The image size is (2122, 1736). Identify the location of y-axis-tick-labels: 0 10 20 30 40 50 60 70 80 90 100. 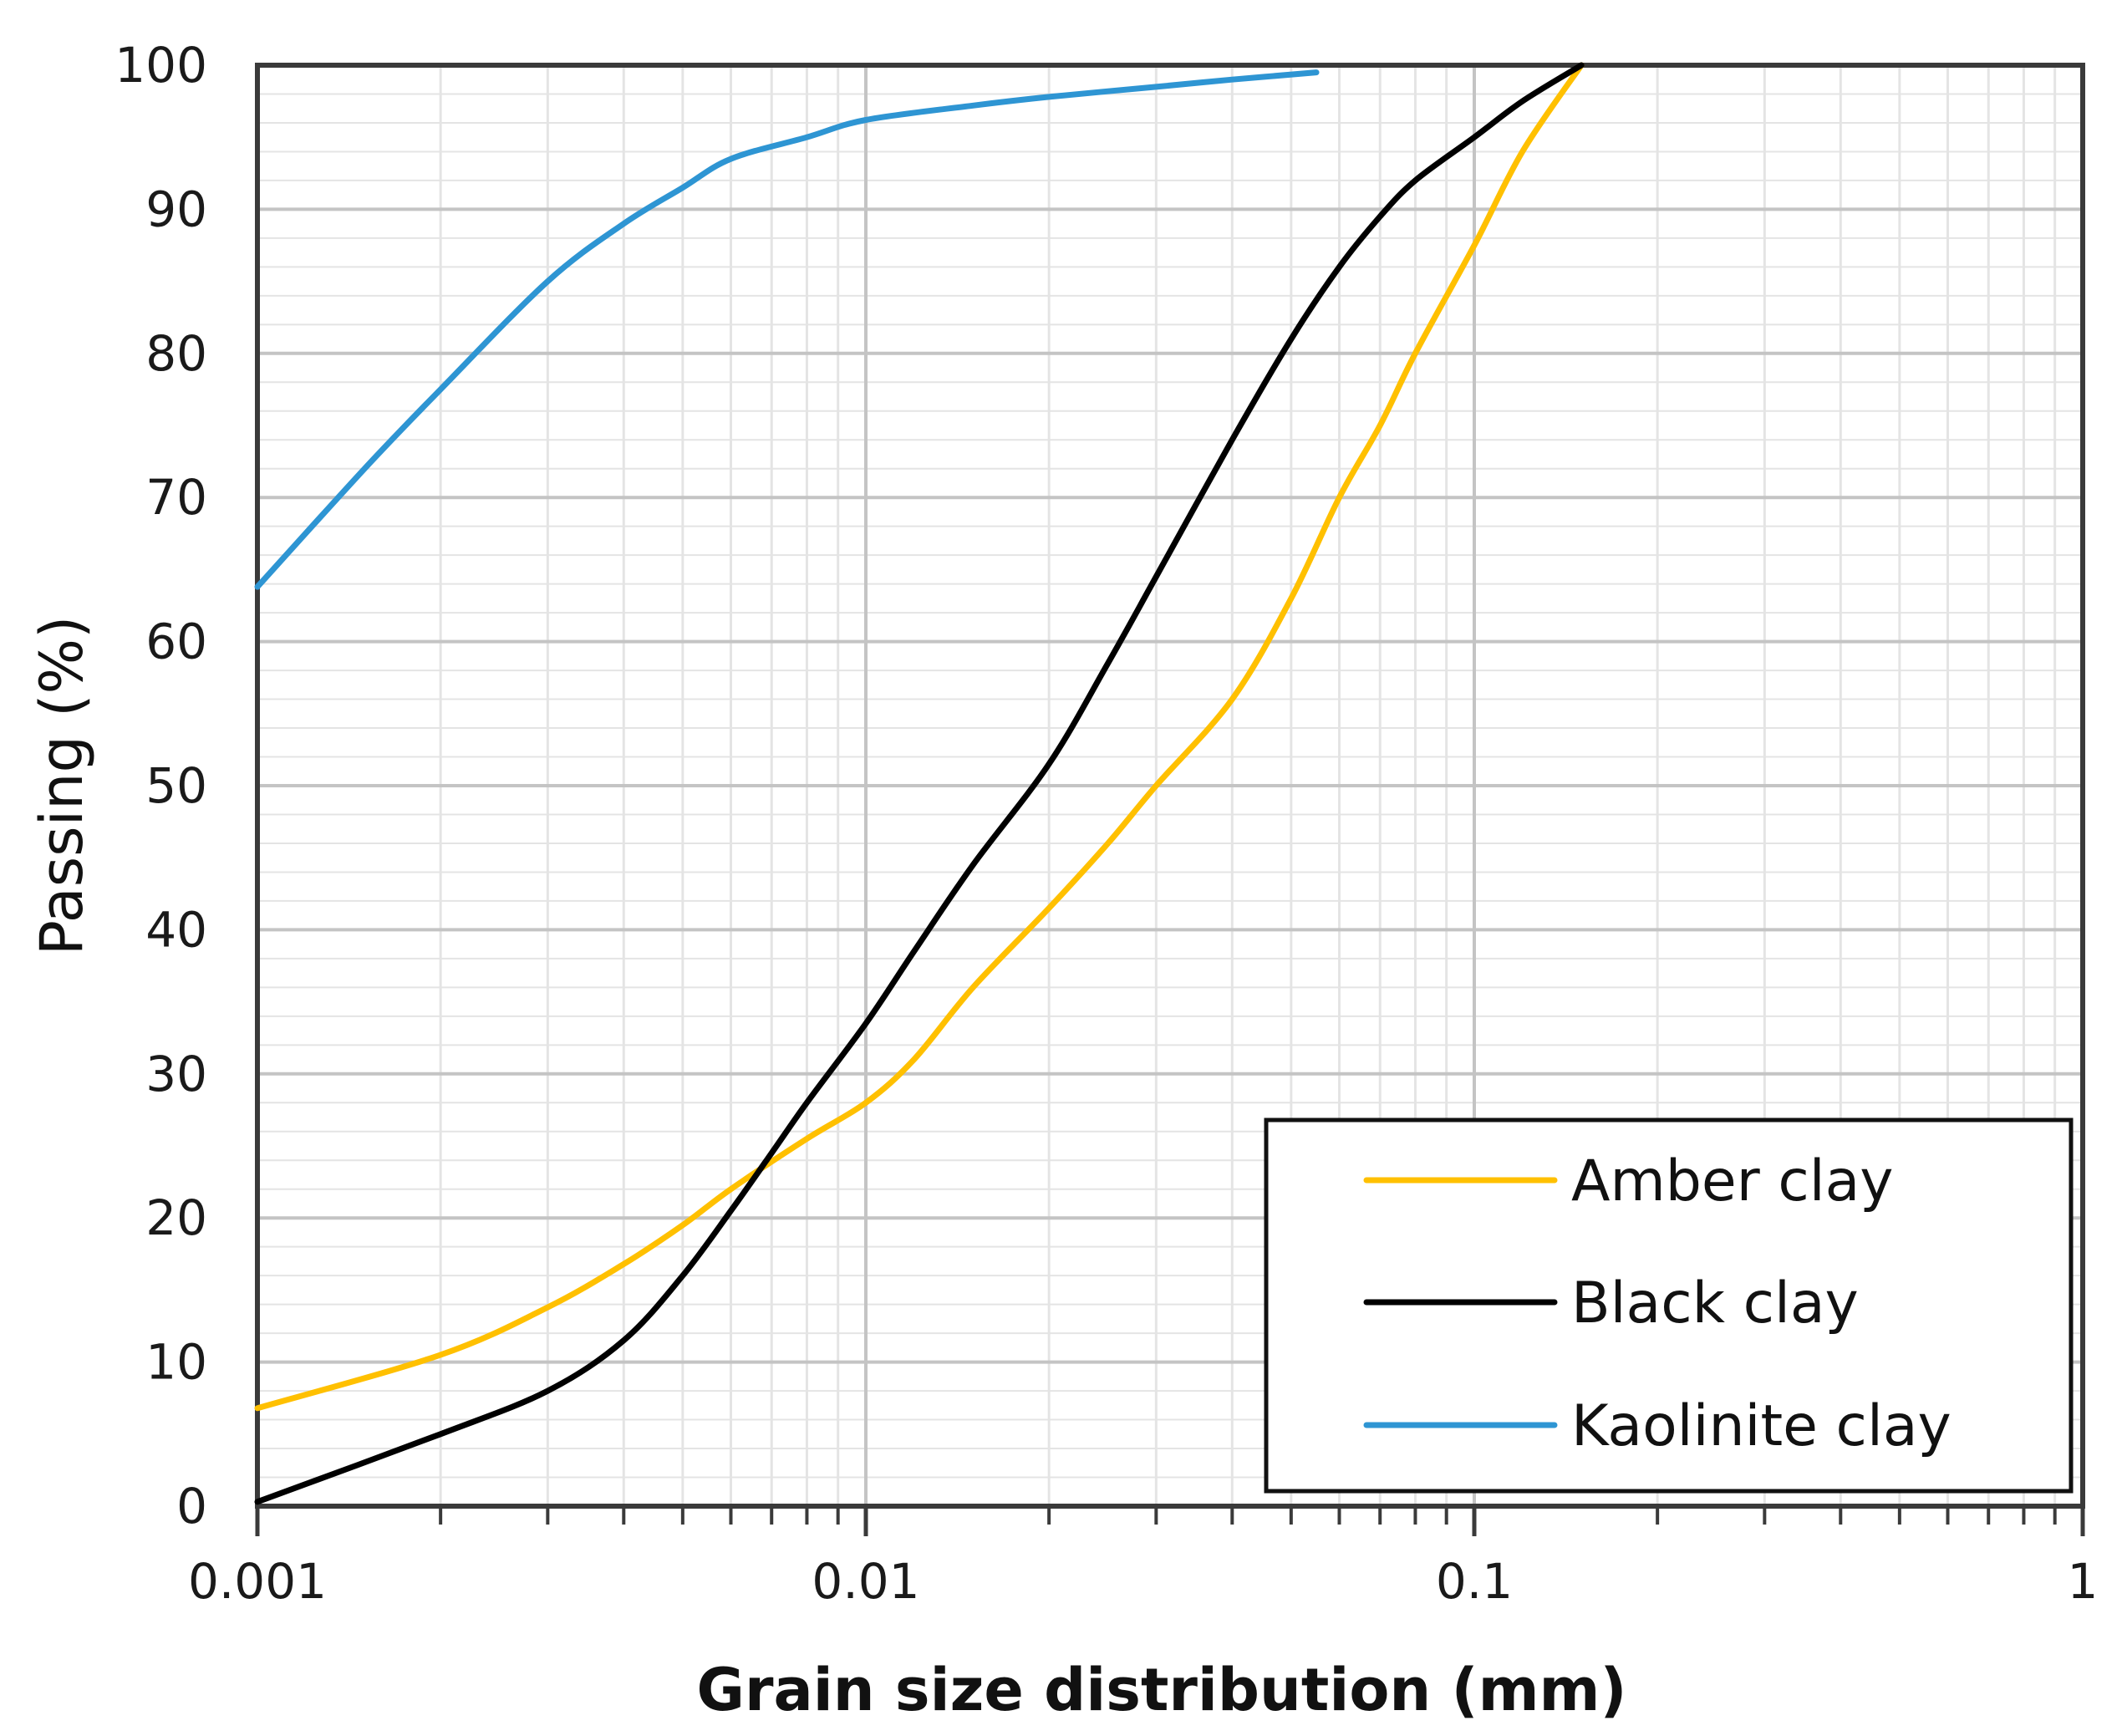
(160, 786).